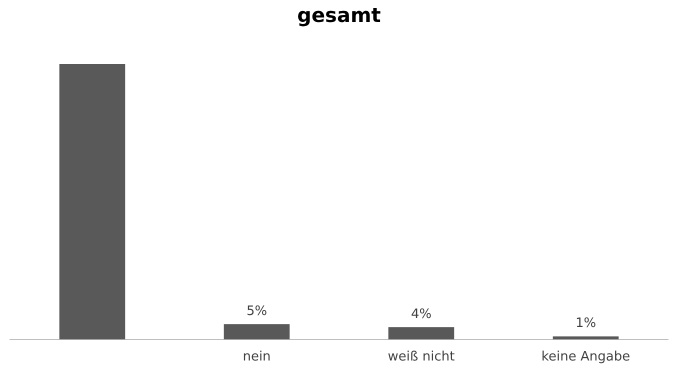 This screenshot has width=678, height=381. Describe the element at coordinates (421, 357) in the screenshot. I see `x-tick-label: weiß nicht` at that location.